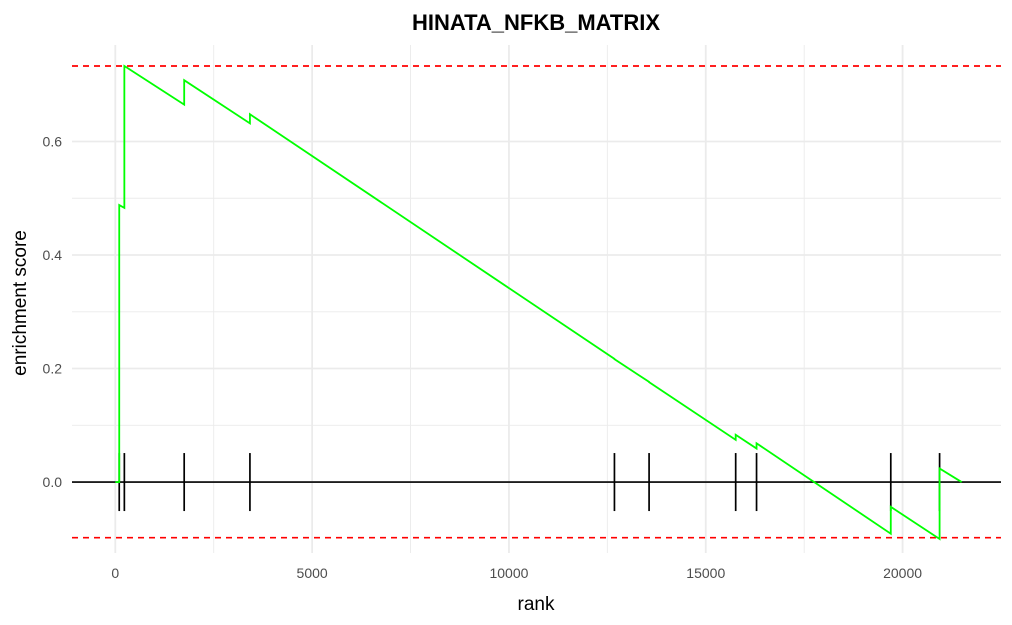  What do you see at coordinates (536, 604) in the screenshot?
I see `x-axis-title: rank` at bounding box center [536, 604].